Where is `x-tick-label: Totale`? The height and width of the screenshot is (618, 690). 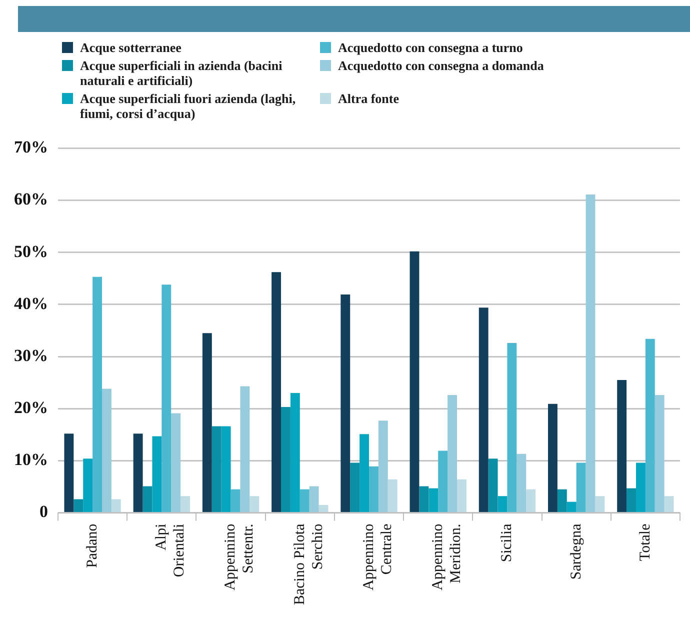
x-tick-label: Totale is located at coordinates (645, 542).